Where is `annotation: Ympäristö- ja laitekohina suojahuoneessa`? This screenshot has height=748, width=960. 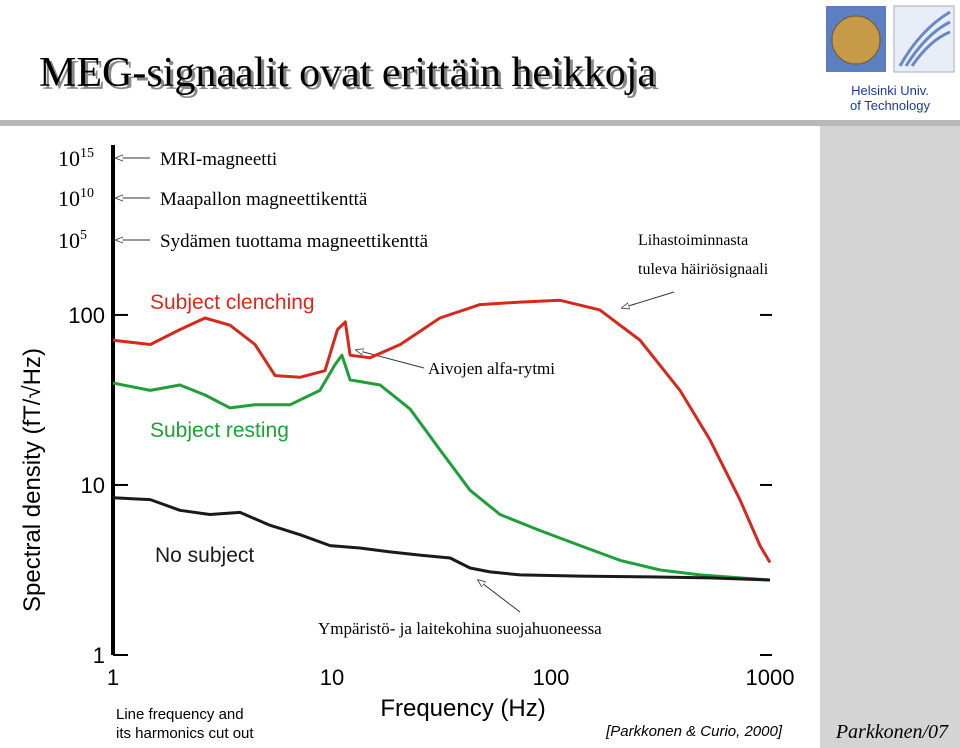 annotation: Ympäristö- ja laitekohina suojahuoneessa is located at coordinates (460, 628).